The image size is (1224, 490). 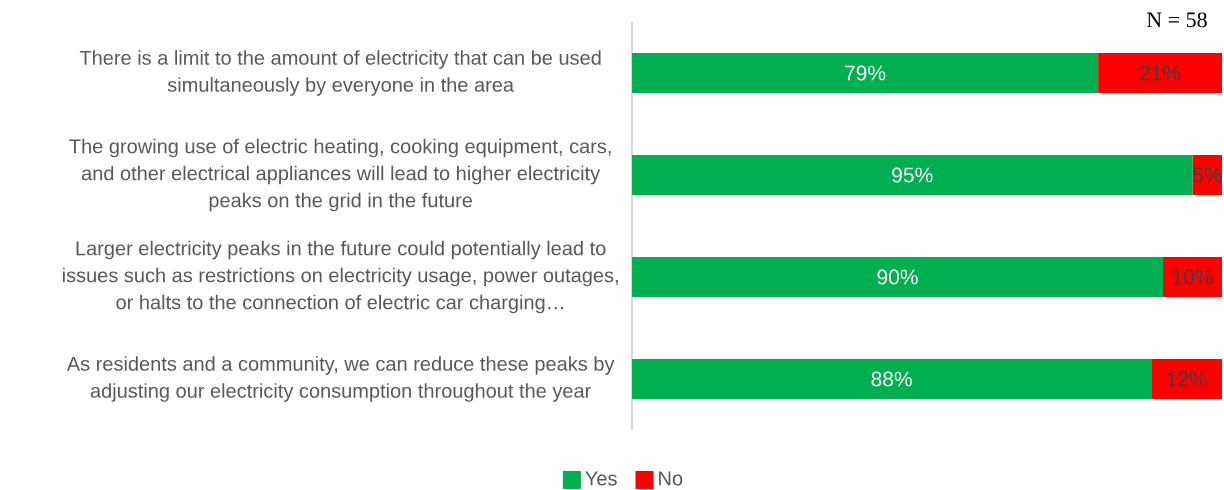 I want to click on y-tick-label: There is a limit to the amount of electricity that can be used simultaneously by everyone in the area, so click(x=340, y=73).